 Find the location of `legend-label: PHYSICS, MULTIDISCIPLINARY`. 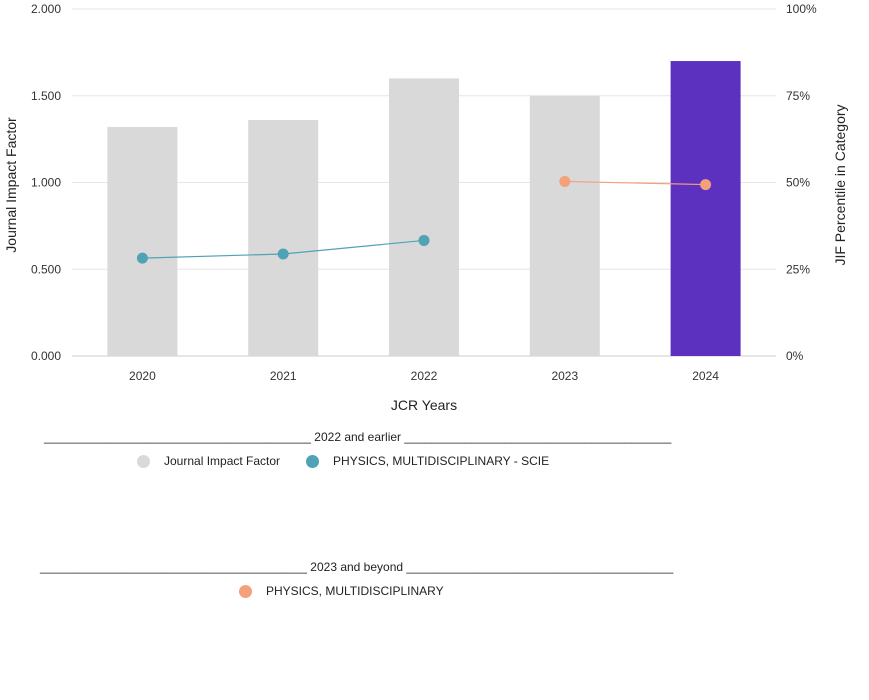

legend-label: PHYSICS, MULTIDISCIPLINARY is located at coordinates (355, 591).